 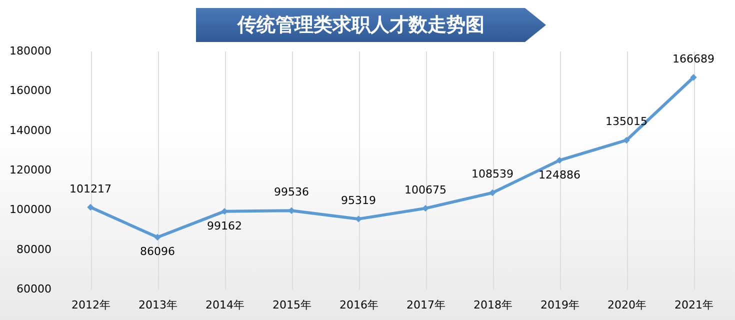 What do you see at coordinates (31, 130) in the screenshot?
I see `y-tick-label: 140000` at bounding box center [31, 130].